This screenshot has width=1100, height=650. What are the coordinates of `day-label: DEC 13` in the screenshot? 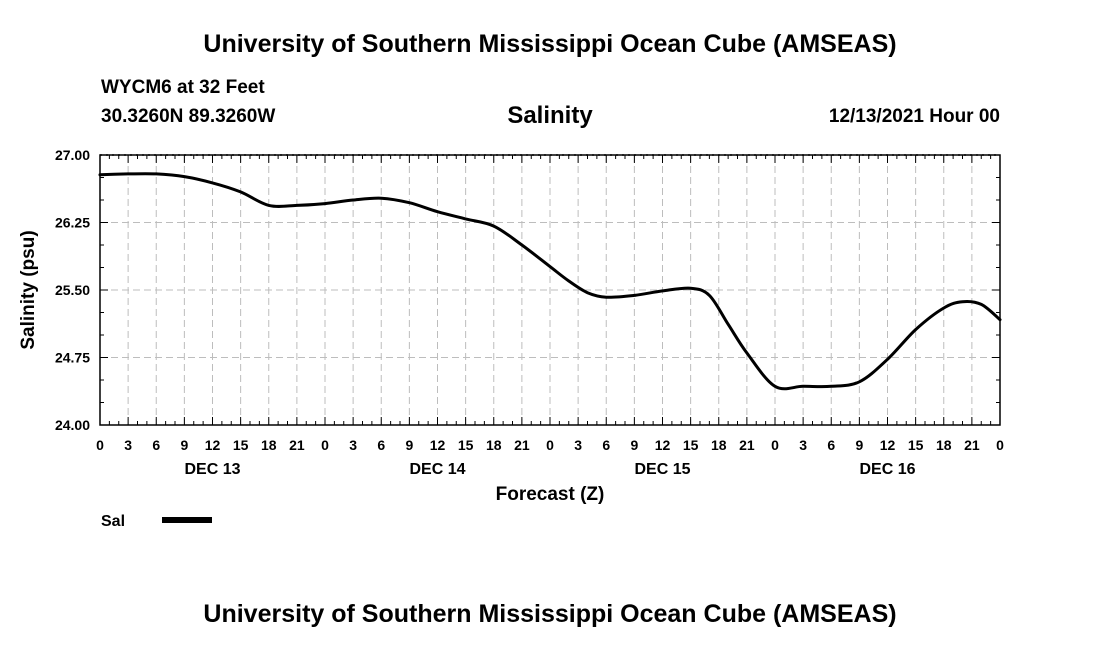 It's located at (212, 469).